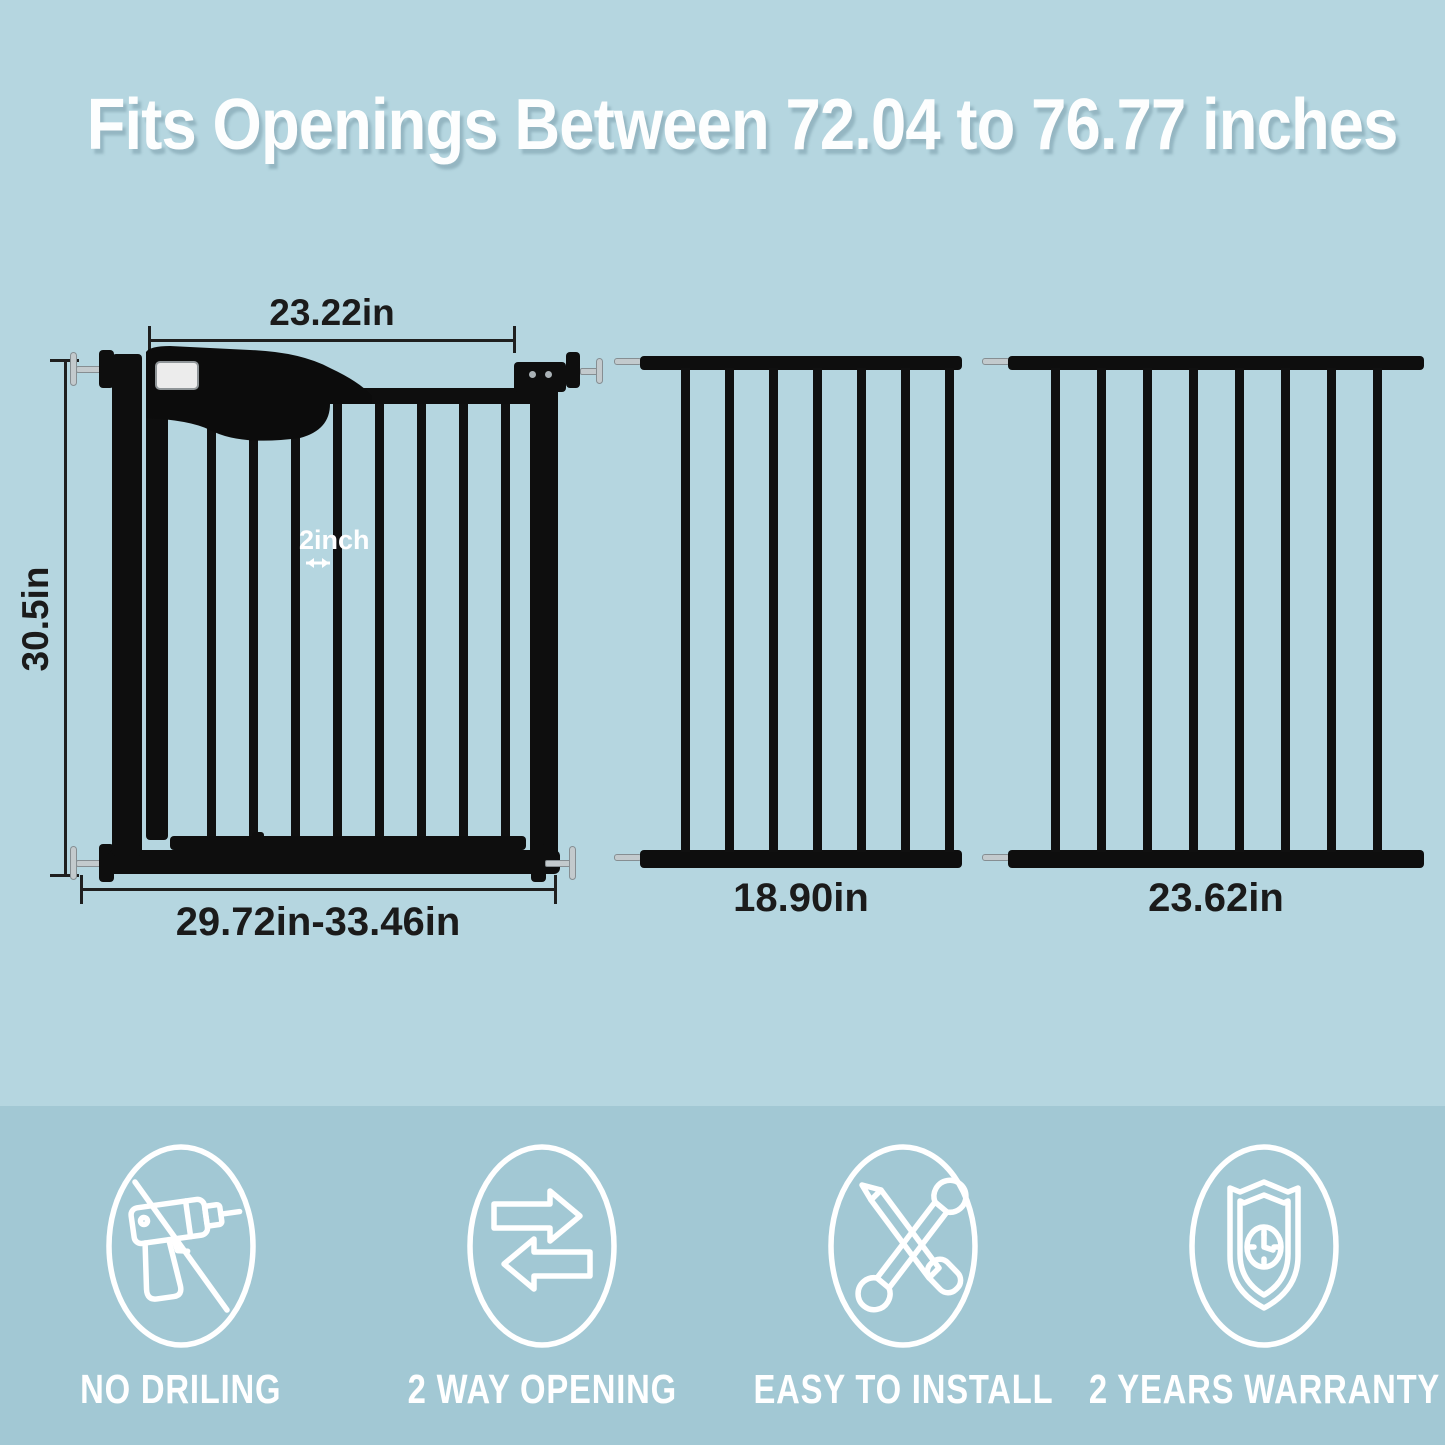  I want to click on gate-right-post, so click(544, 612).